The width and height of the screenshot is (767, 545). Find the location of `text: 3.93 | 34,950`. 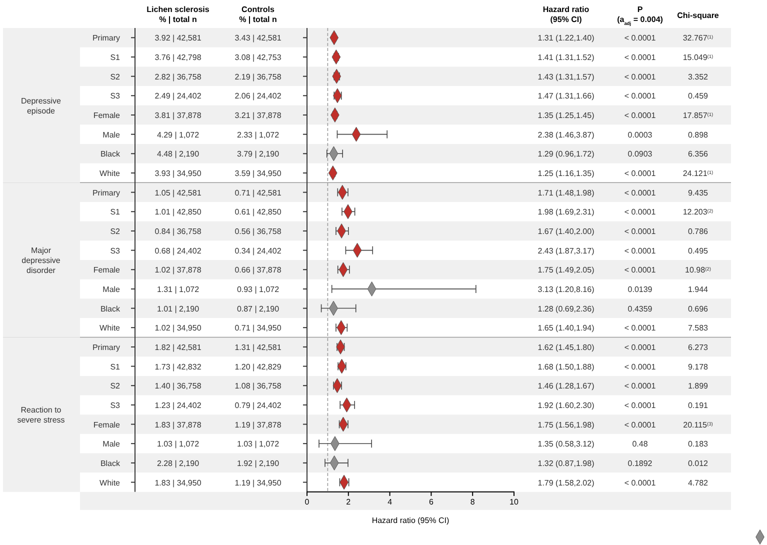

text: 3.93 | 34,950 is located at coordinates (178, 173).